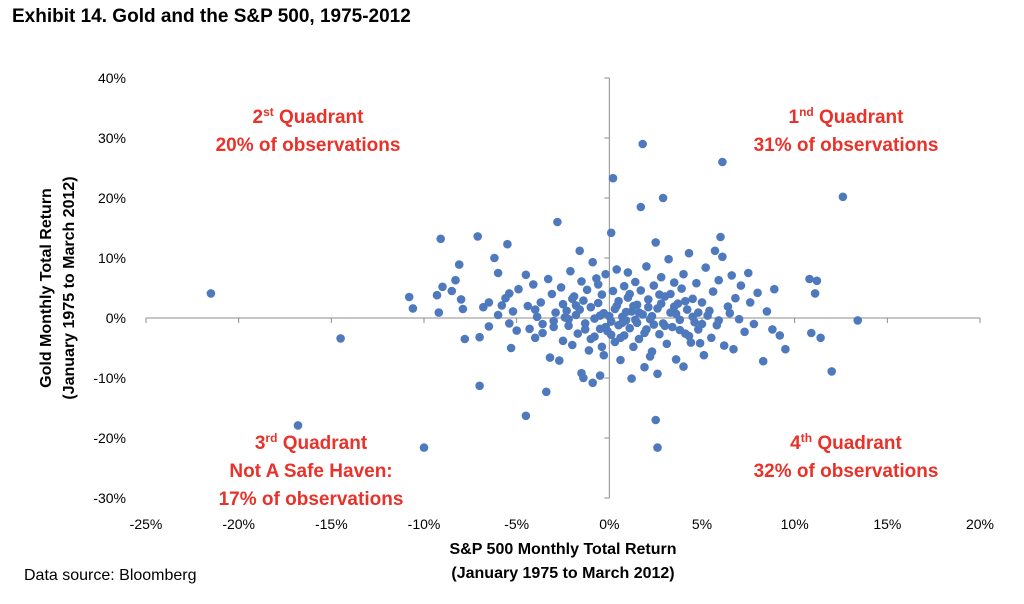  Describe the element at coordinates (309, 116) in the screenshot. I see `quadrant-label-q2: 2st Quadrant` at that location.